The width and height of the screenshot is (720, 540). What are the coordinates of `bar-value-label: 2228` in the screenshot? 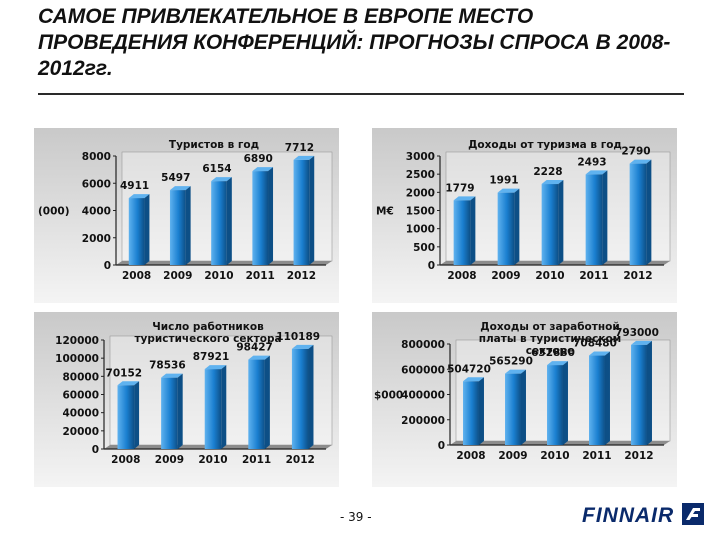 It's located at (547, 172).